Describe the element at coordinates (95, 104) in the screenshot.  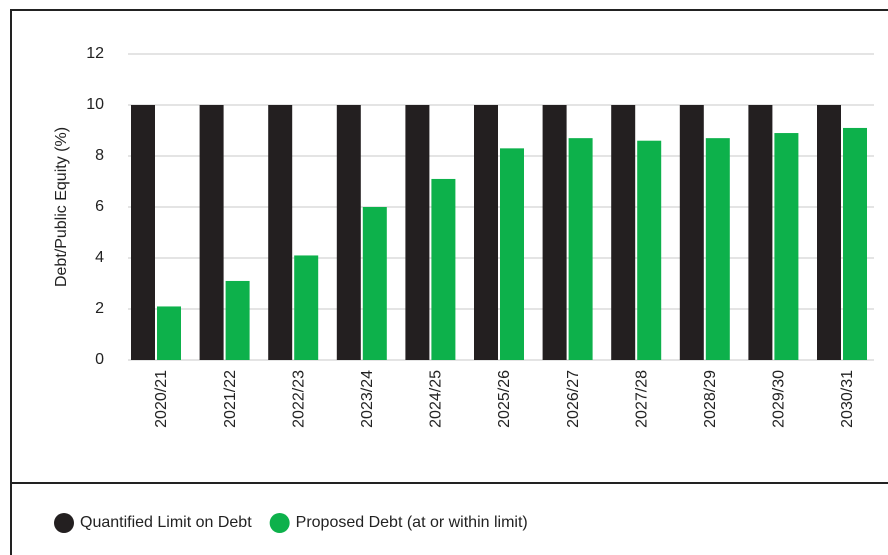
I see `y-tick-label: 10` at that location.